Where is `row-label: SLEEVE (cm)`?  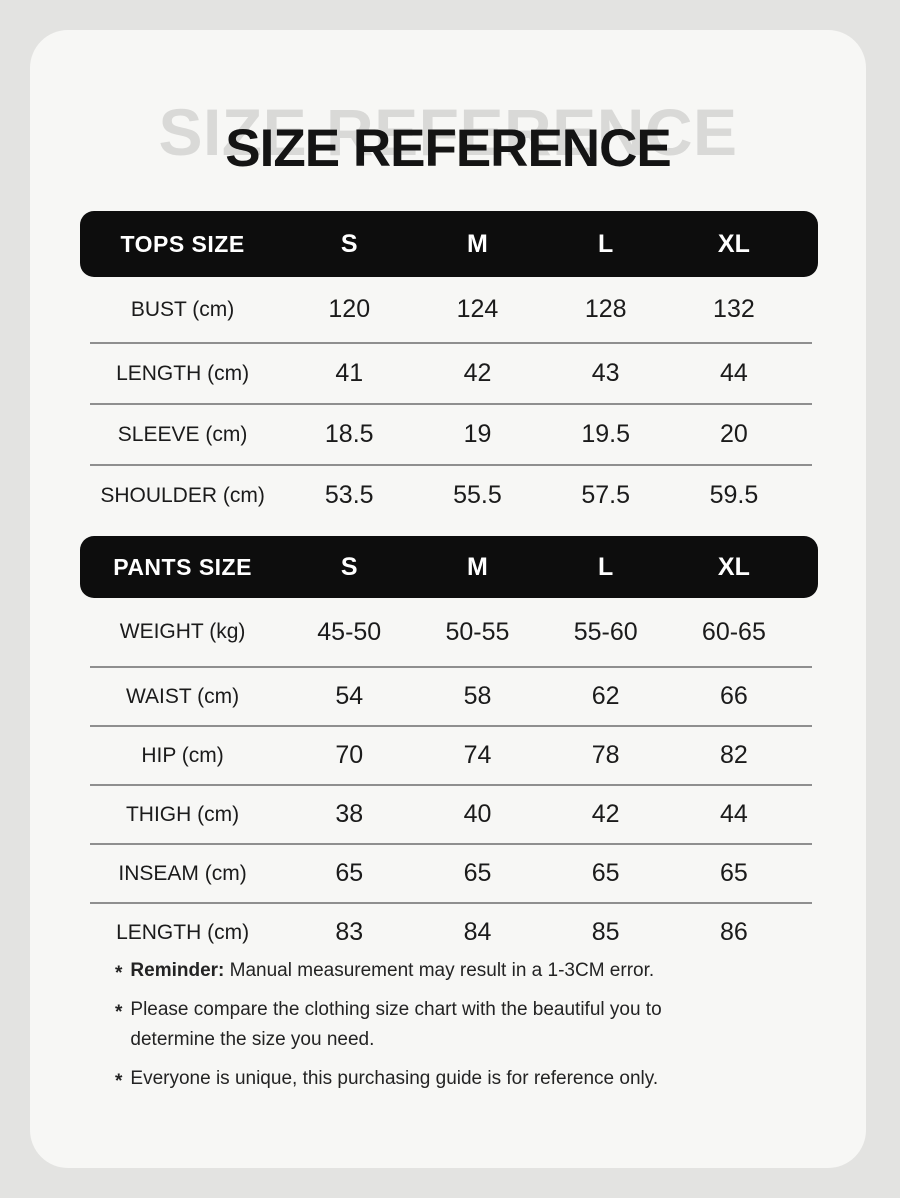
row-label: SLEEVE (cm) is located at coordinates (182, 434).